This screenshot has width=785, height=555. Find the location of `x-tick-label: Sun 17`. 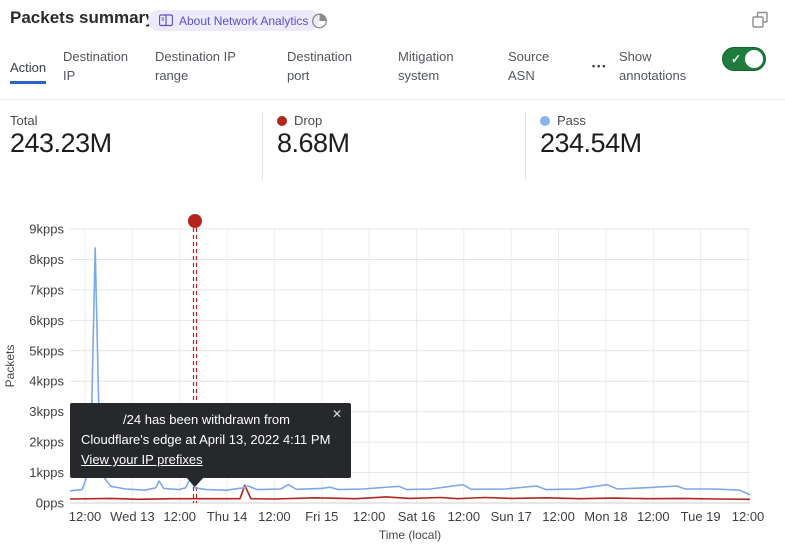

x-tick-label: Sun 17 is located at coordinates (511, 516).